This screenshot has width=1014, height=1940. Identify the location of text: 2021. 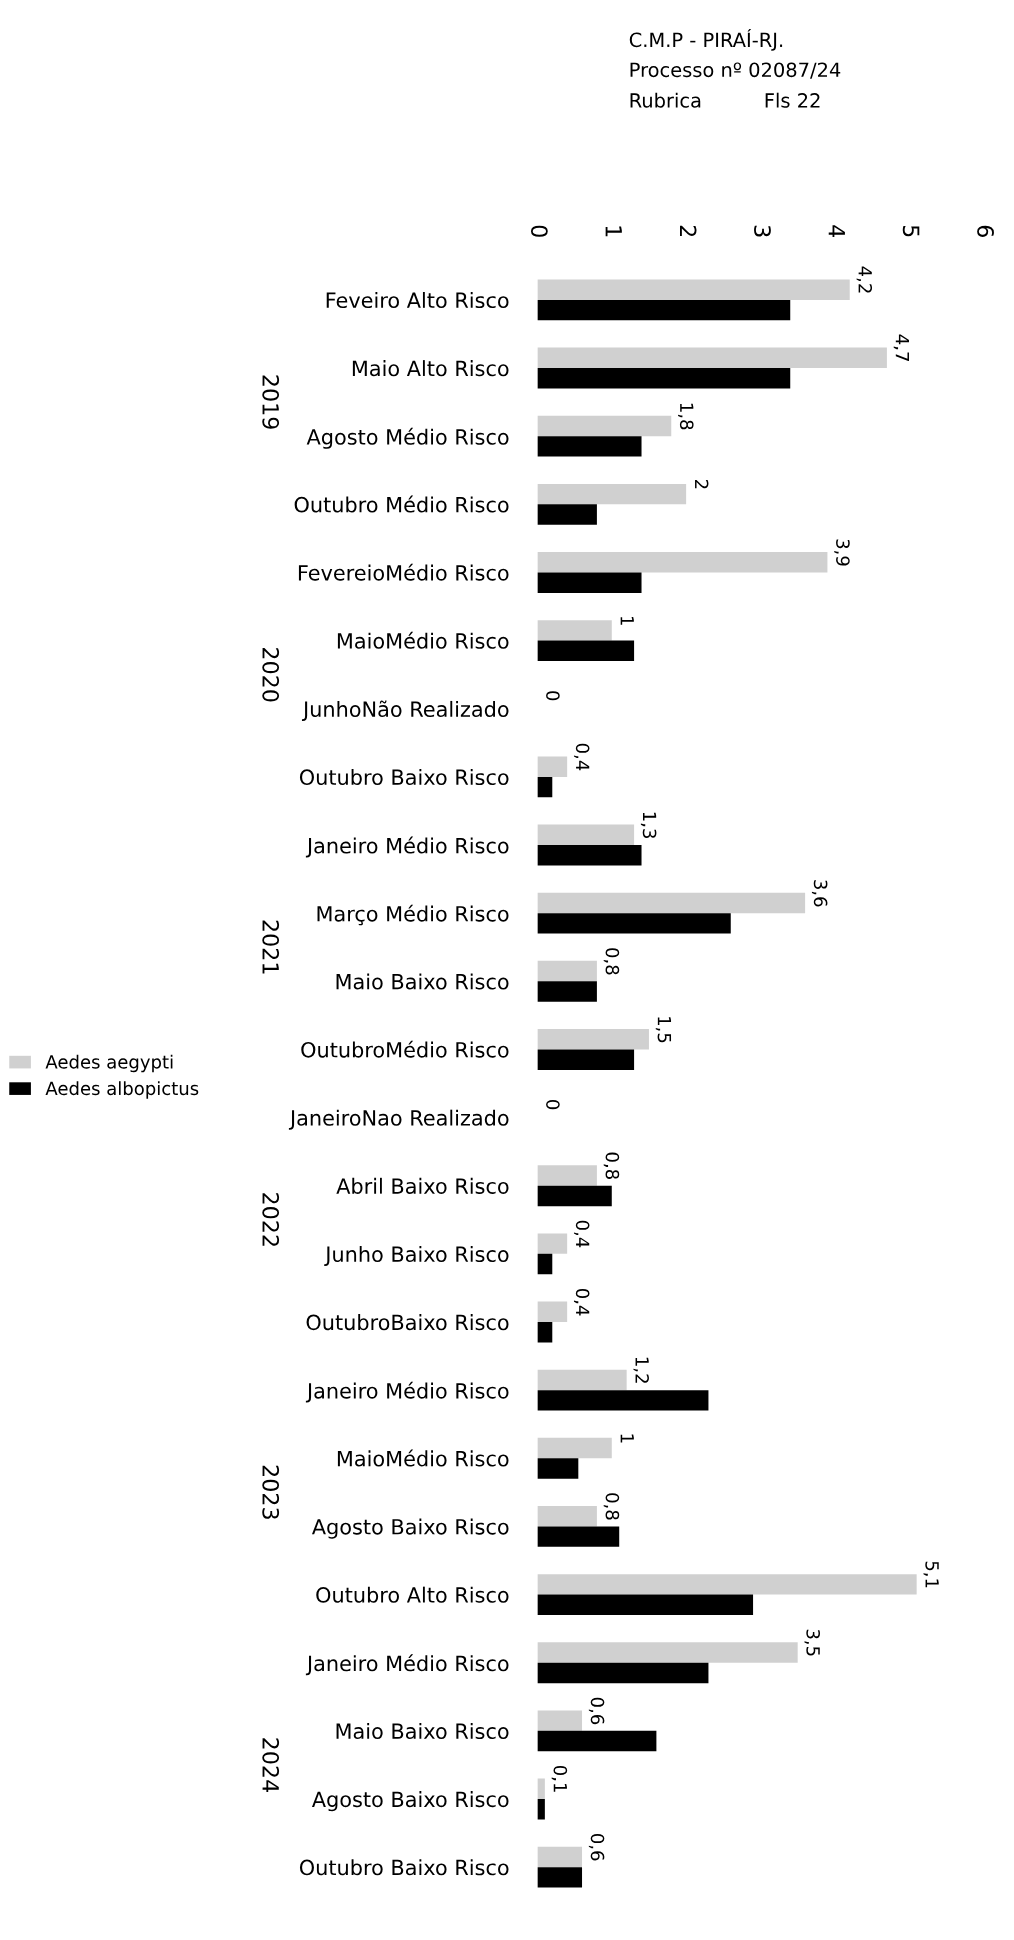
(271, 947).